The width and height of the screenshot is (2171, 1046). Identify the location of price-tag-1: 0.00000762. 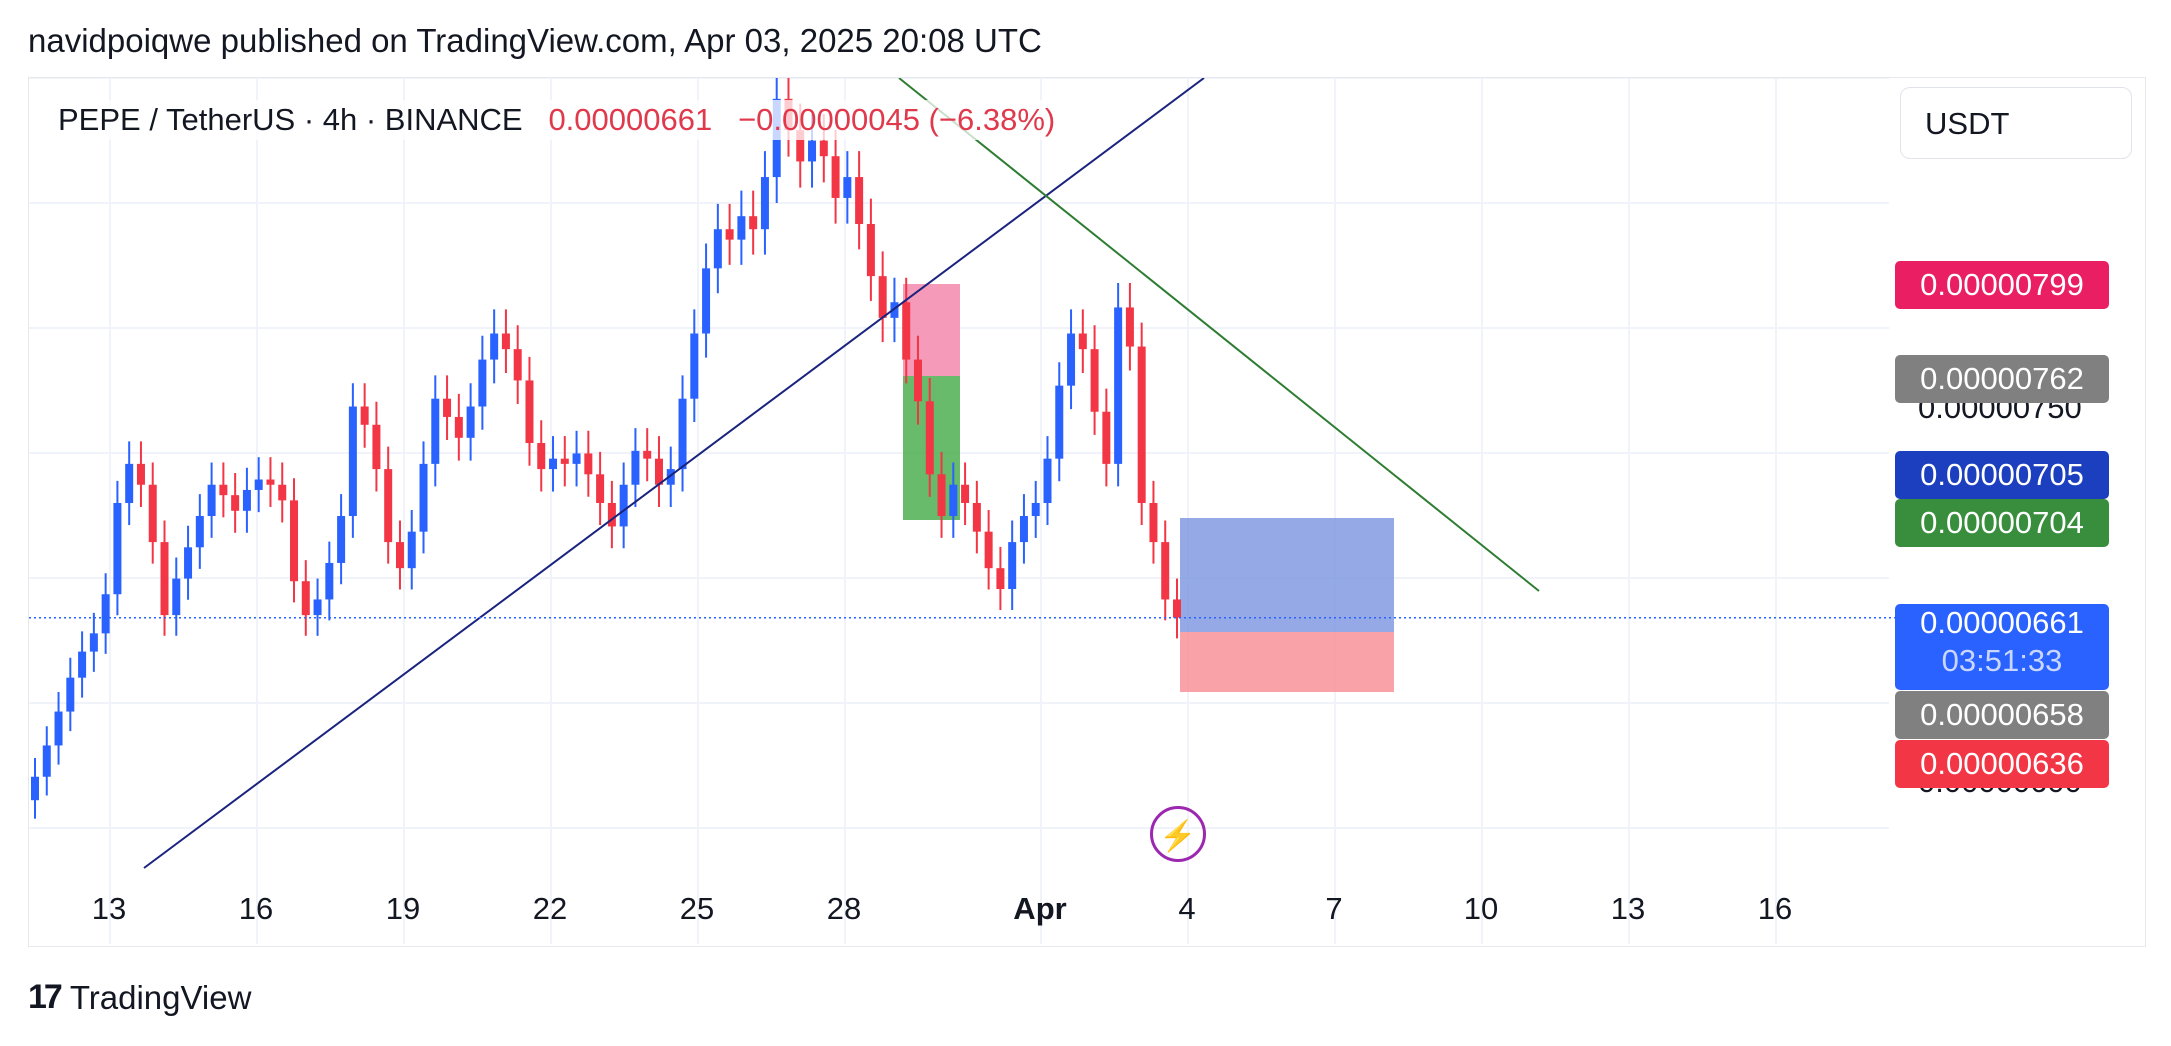
(2002, 379).